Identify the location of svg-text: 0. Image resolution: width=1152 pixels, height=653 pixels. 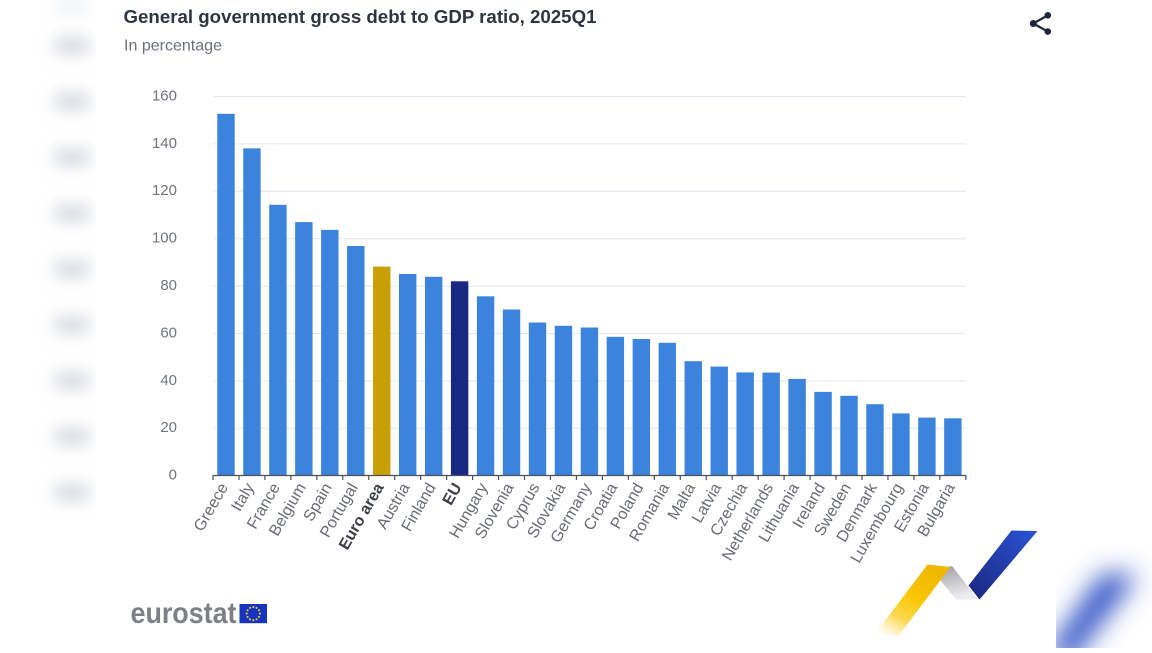
(173, 475).